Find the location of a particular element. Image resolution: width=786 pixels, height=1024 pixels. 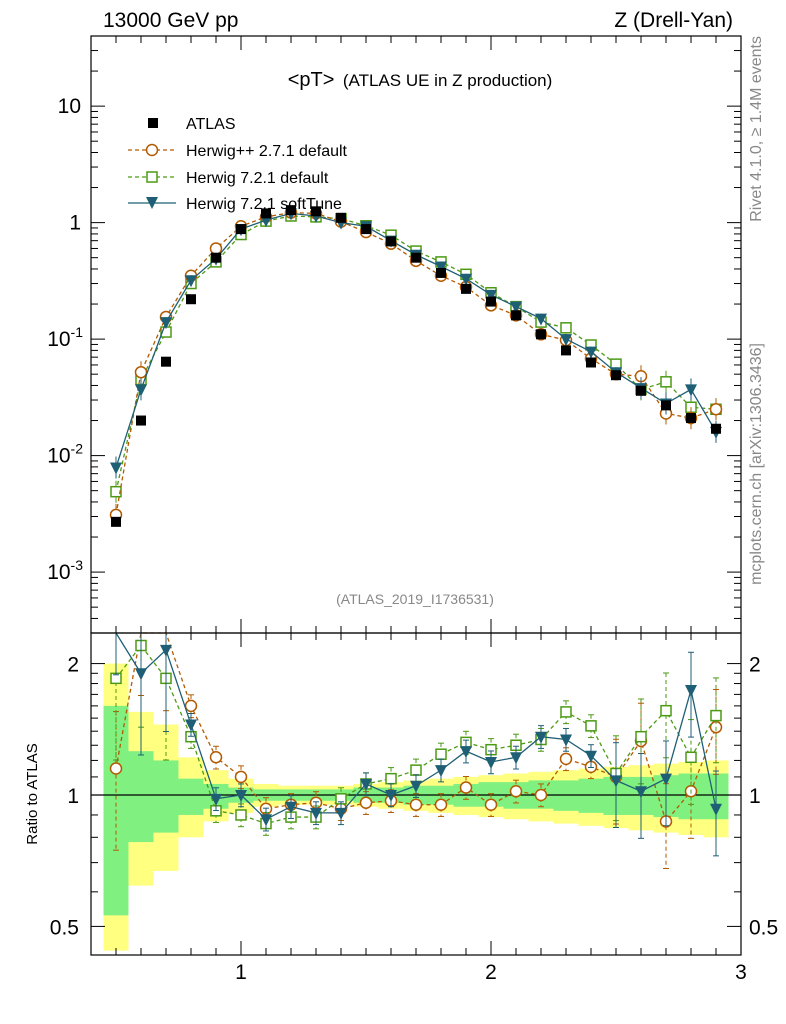

main-ytick-label: 10⁻² is located at coordinates (65, 454).